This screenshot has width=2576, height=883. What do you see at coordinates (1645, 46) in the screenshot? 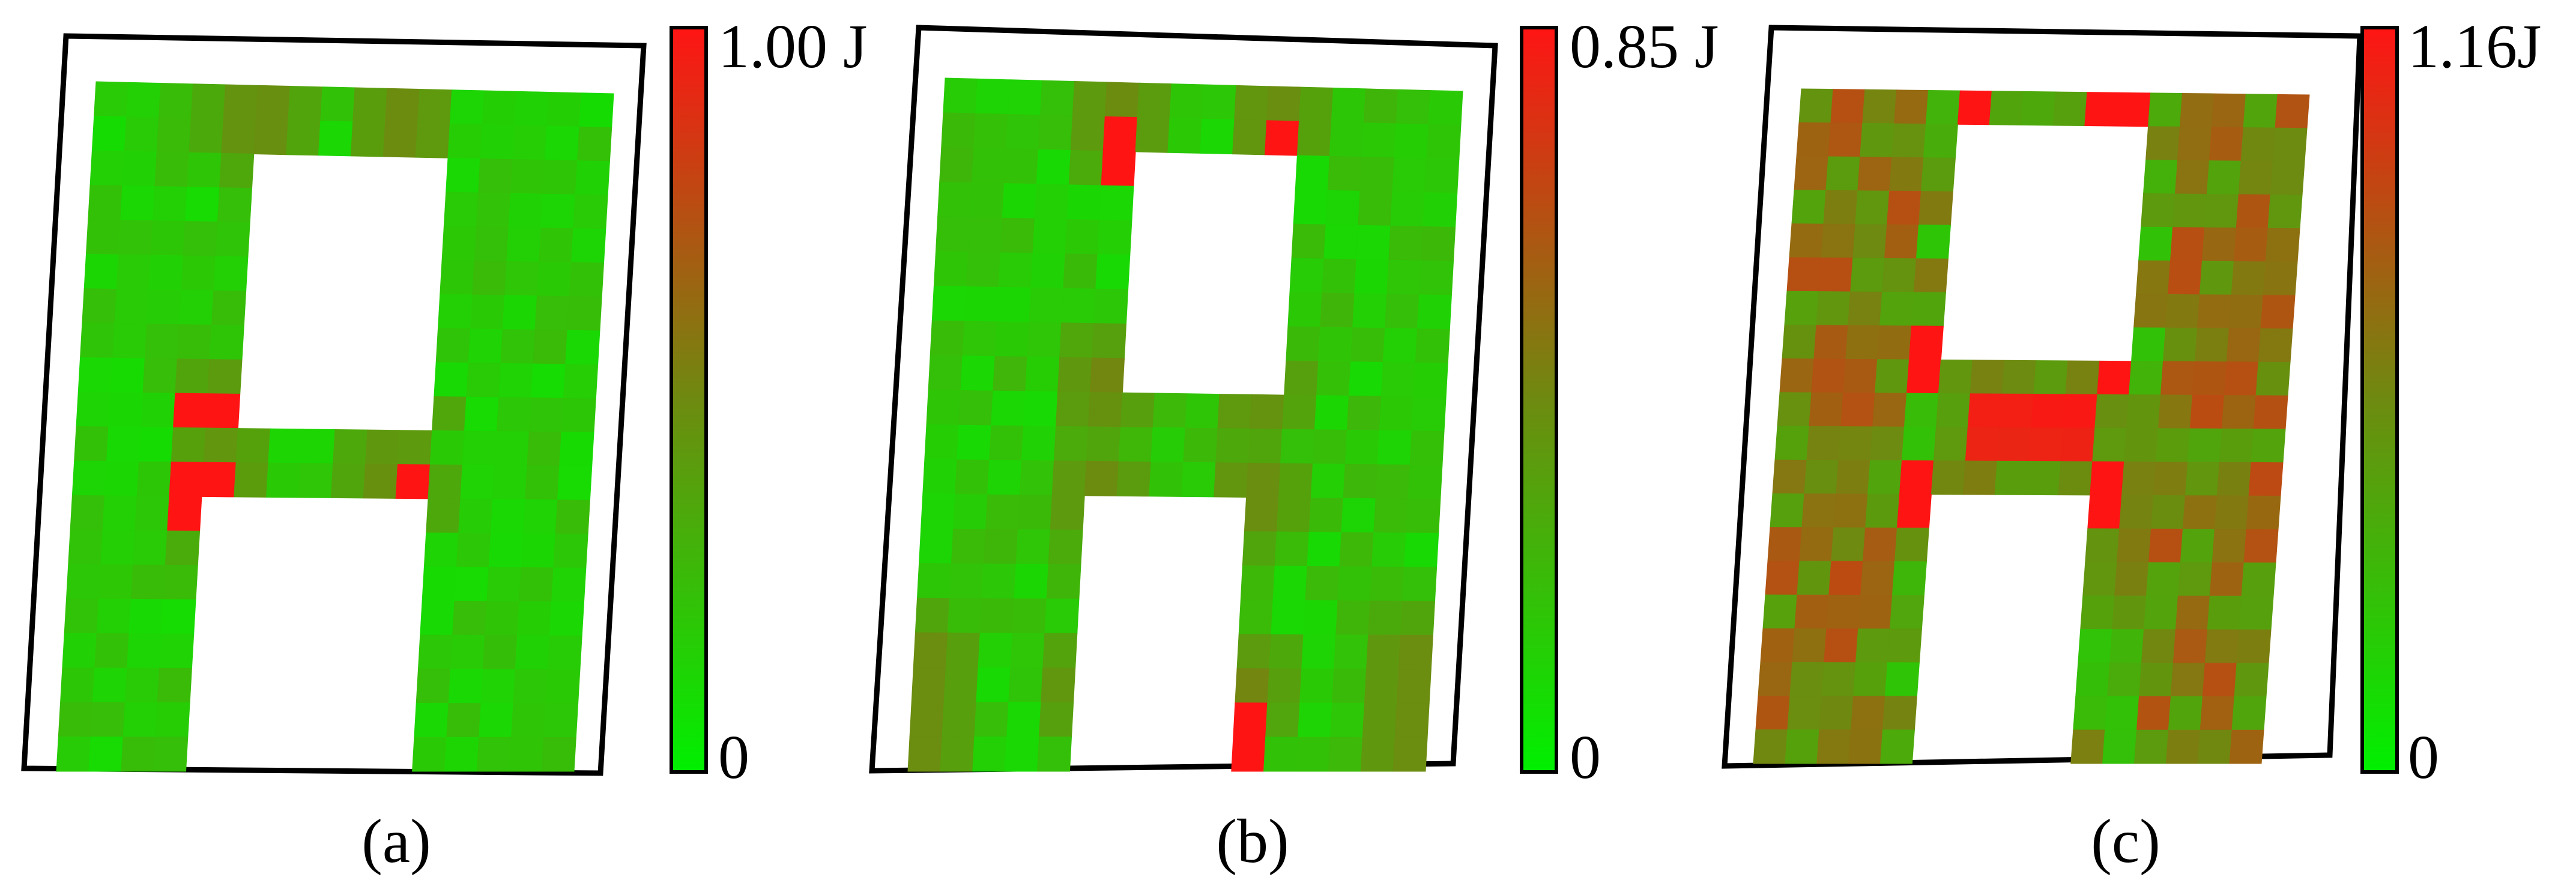
I see `panel-b-scale-max: 0.85 J` at bounding box center [1645, 46].